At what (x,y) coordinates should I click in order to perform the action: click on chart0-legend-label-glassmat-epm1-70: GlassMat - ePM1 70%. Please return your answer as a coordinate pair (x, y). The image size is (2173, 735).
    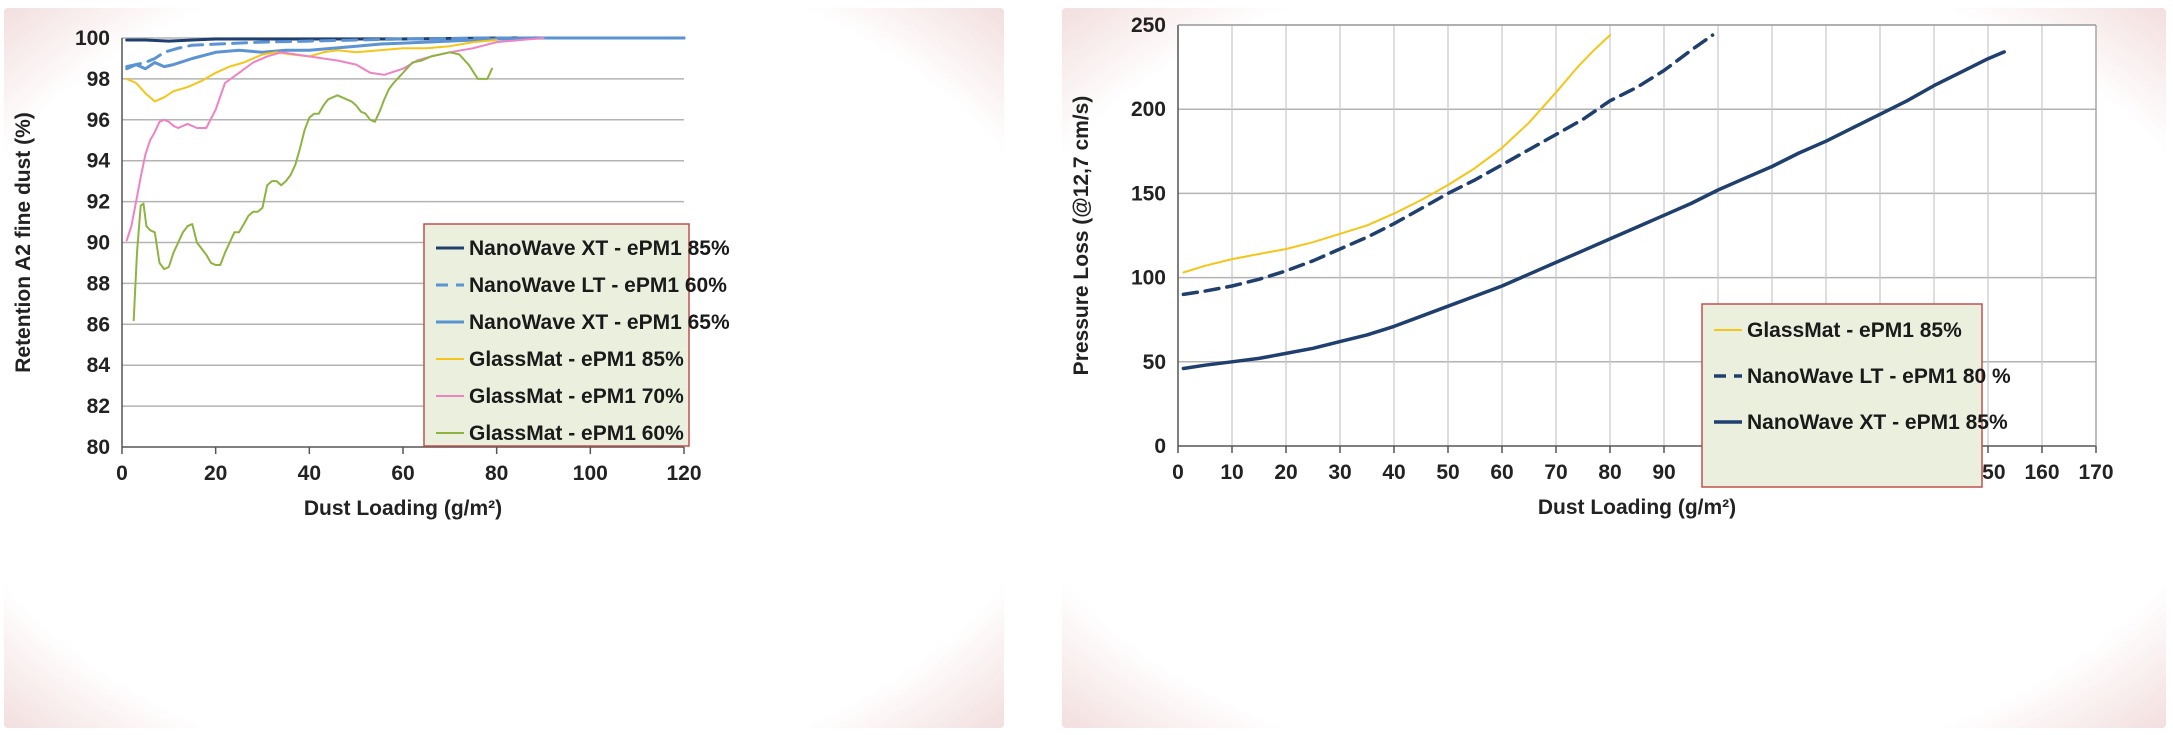
    Looking at the image, I should click on (576, 396).